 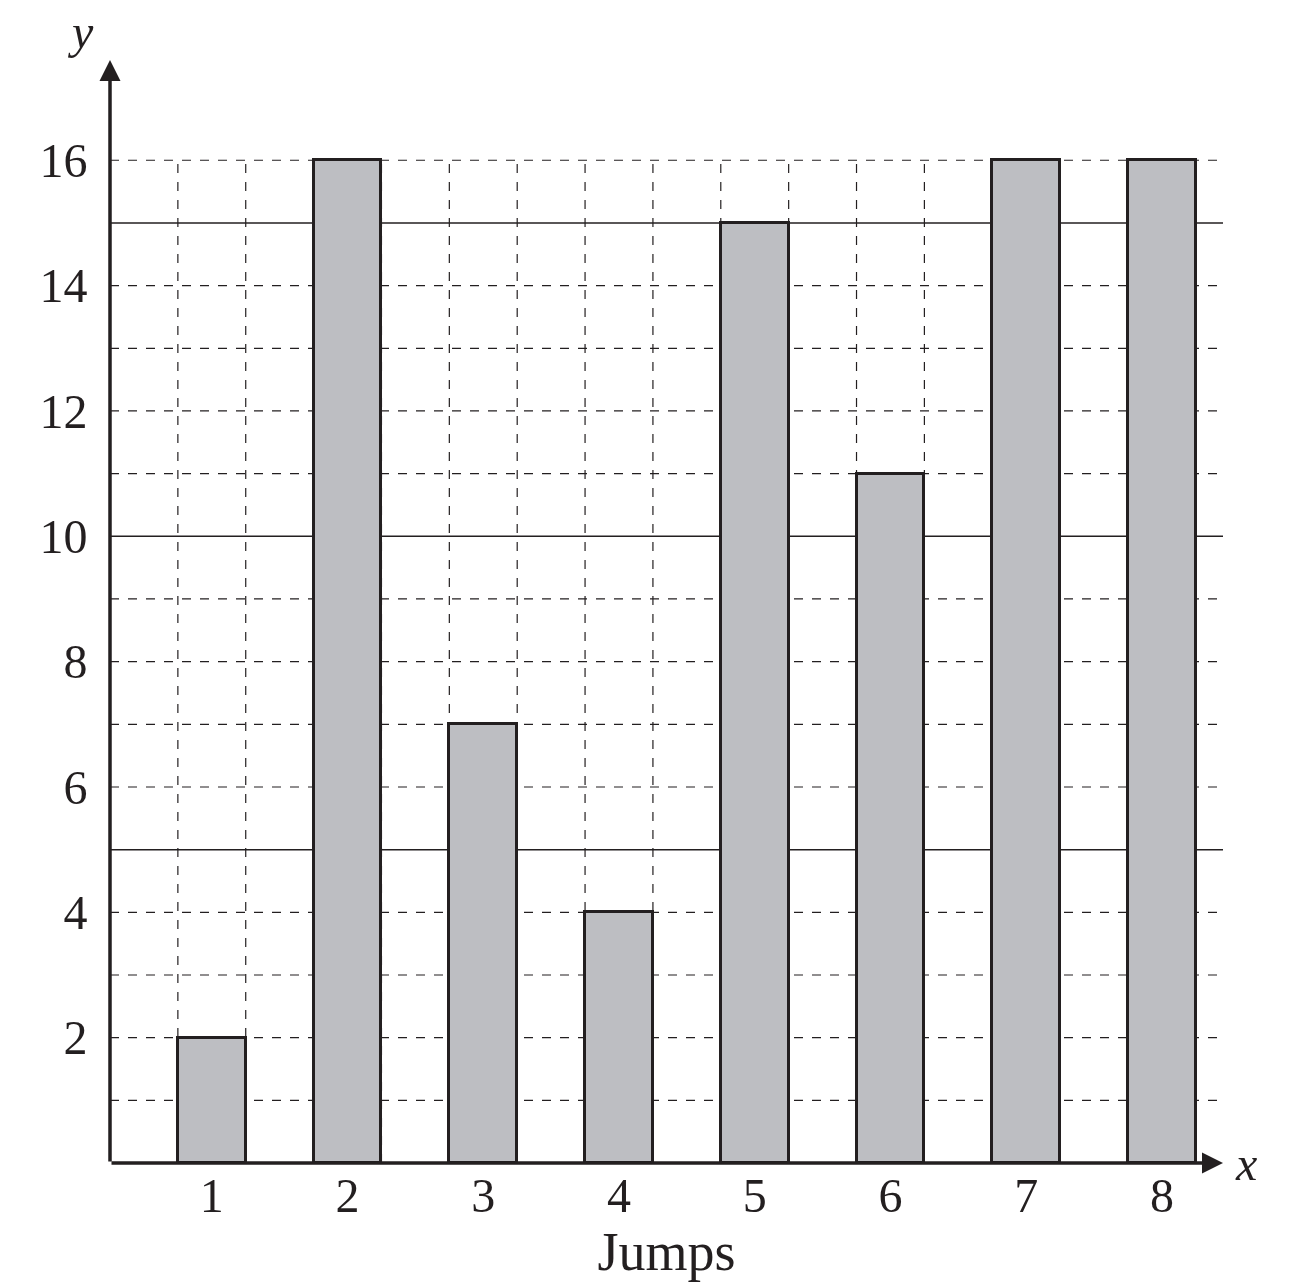 What do you see at coordinates (80, 31) in the screenshot?
I see `y-axis-title: y` at bounding box center [80, 31].